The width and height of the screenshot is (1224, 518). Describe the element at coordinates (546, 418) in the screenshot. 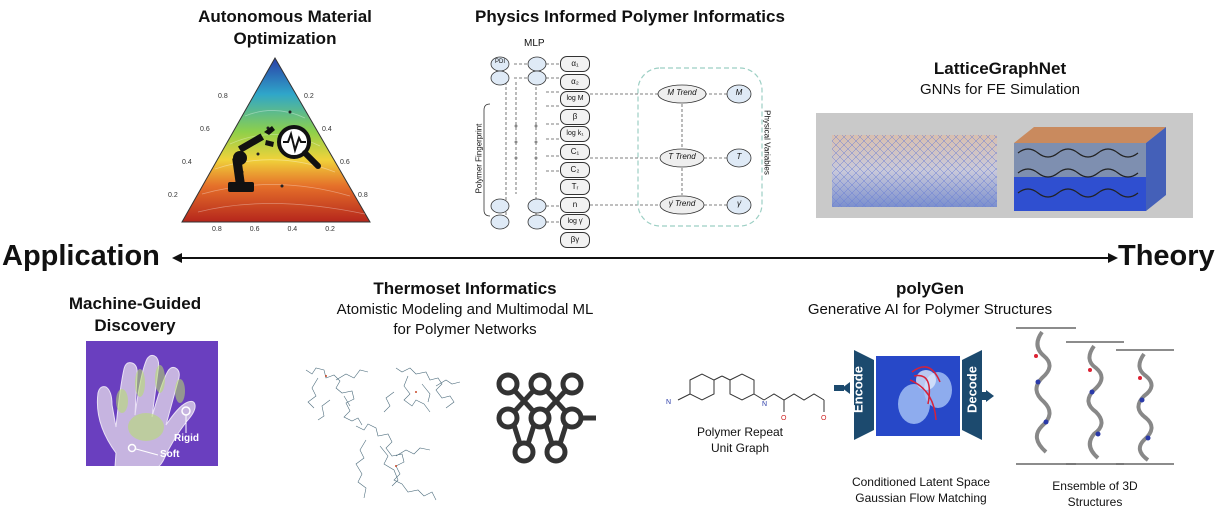

I see `neural-network-icon` at that location.